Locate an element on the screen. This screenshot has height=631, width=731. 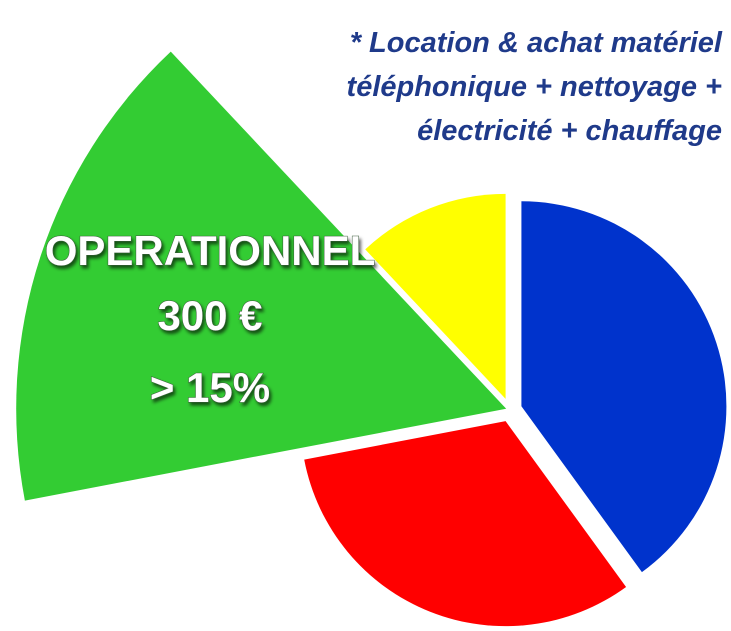
annotation: * Location & achat matériel is located at coordinates (536, 43).